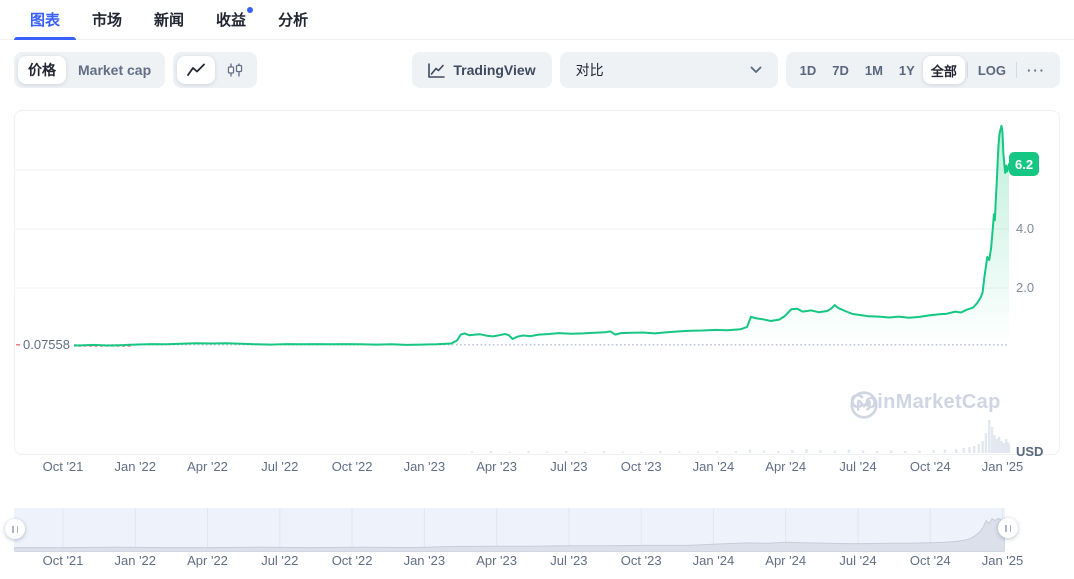 The height and width of the screenshot is (579, 1074). What do you see at coordinates (1030, 451) in the screenshot?
I see `currency-label: USD` at bounding box center [1030, 451].